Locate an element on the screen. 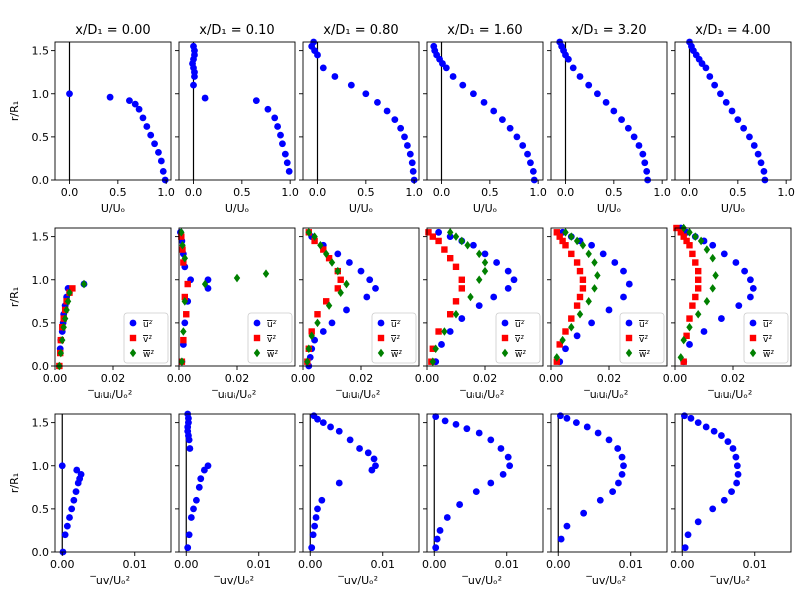 Image resolution: width=800 pixels, height=600 pixels. column-title: x/D₁ = 3.20 is located at coordinates (608, 30).